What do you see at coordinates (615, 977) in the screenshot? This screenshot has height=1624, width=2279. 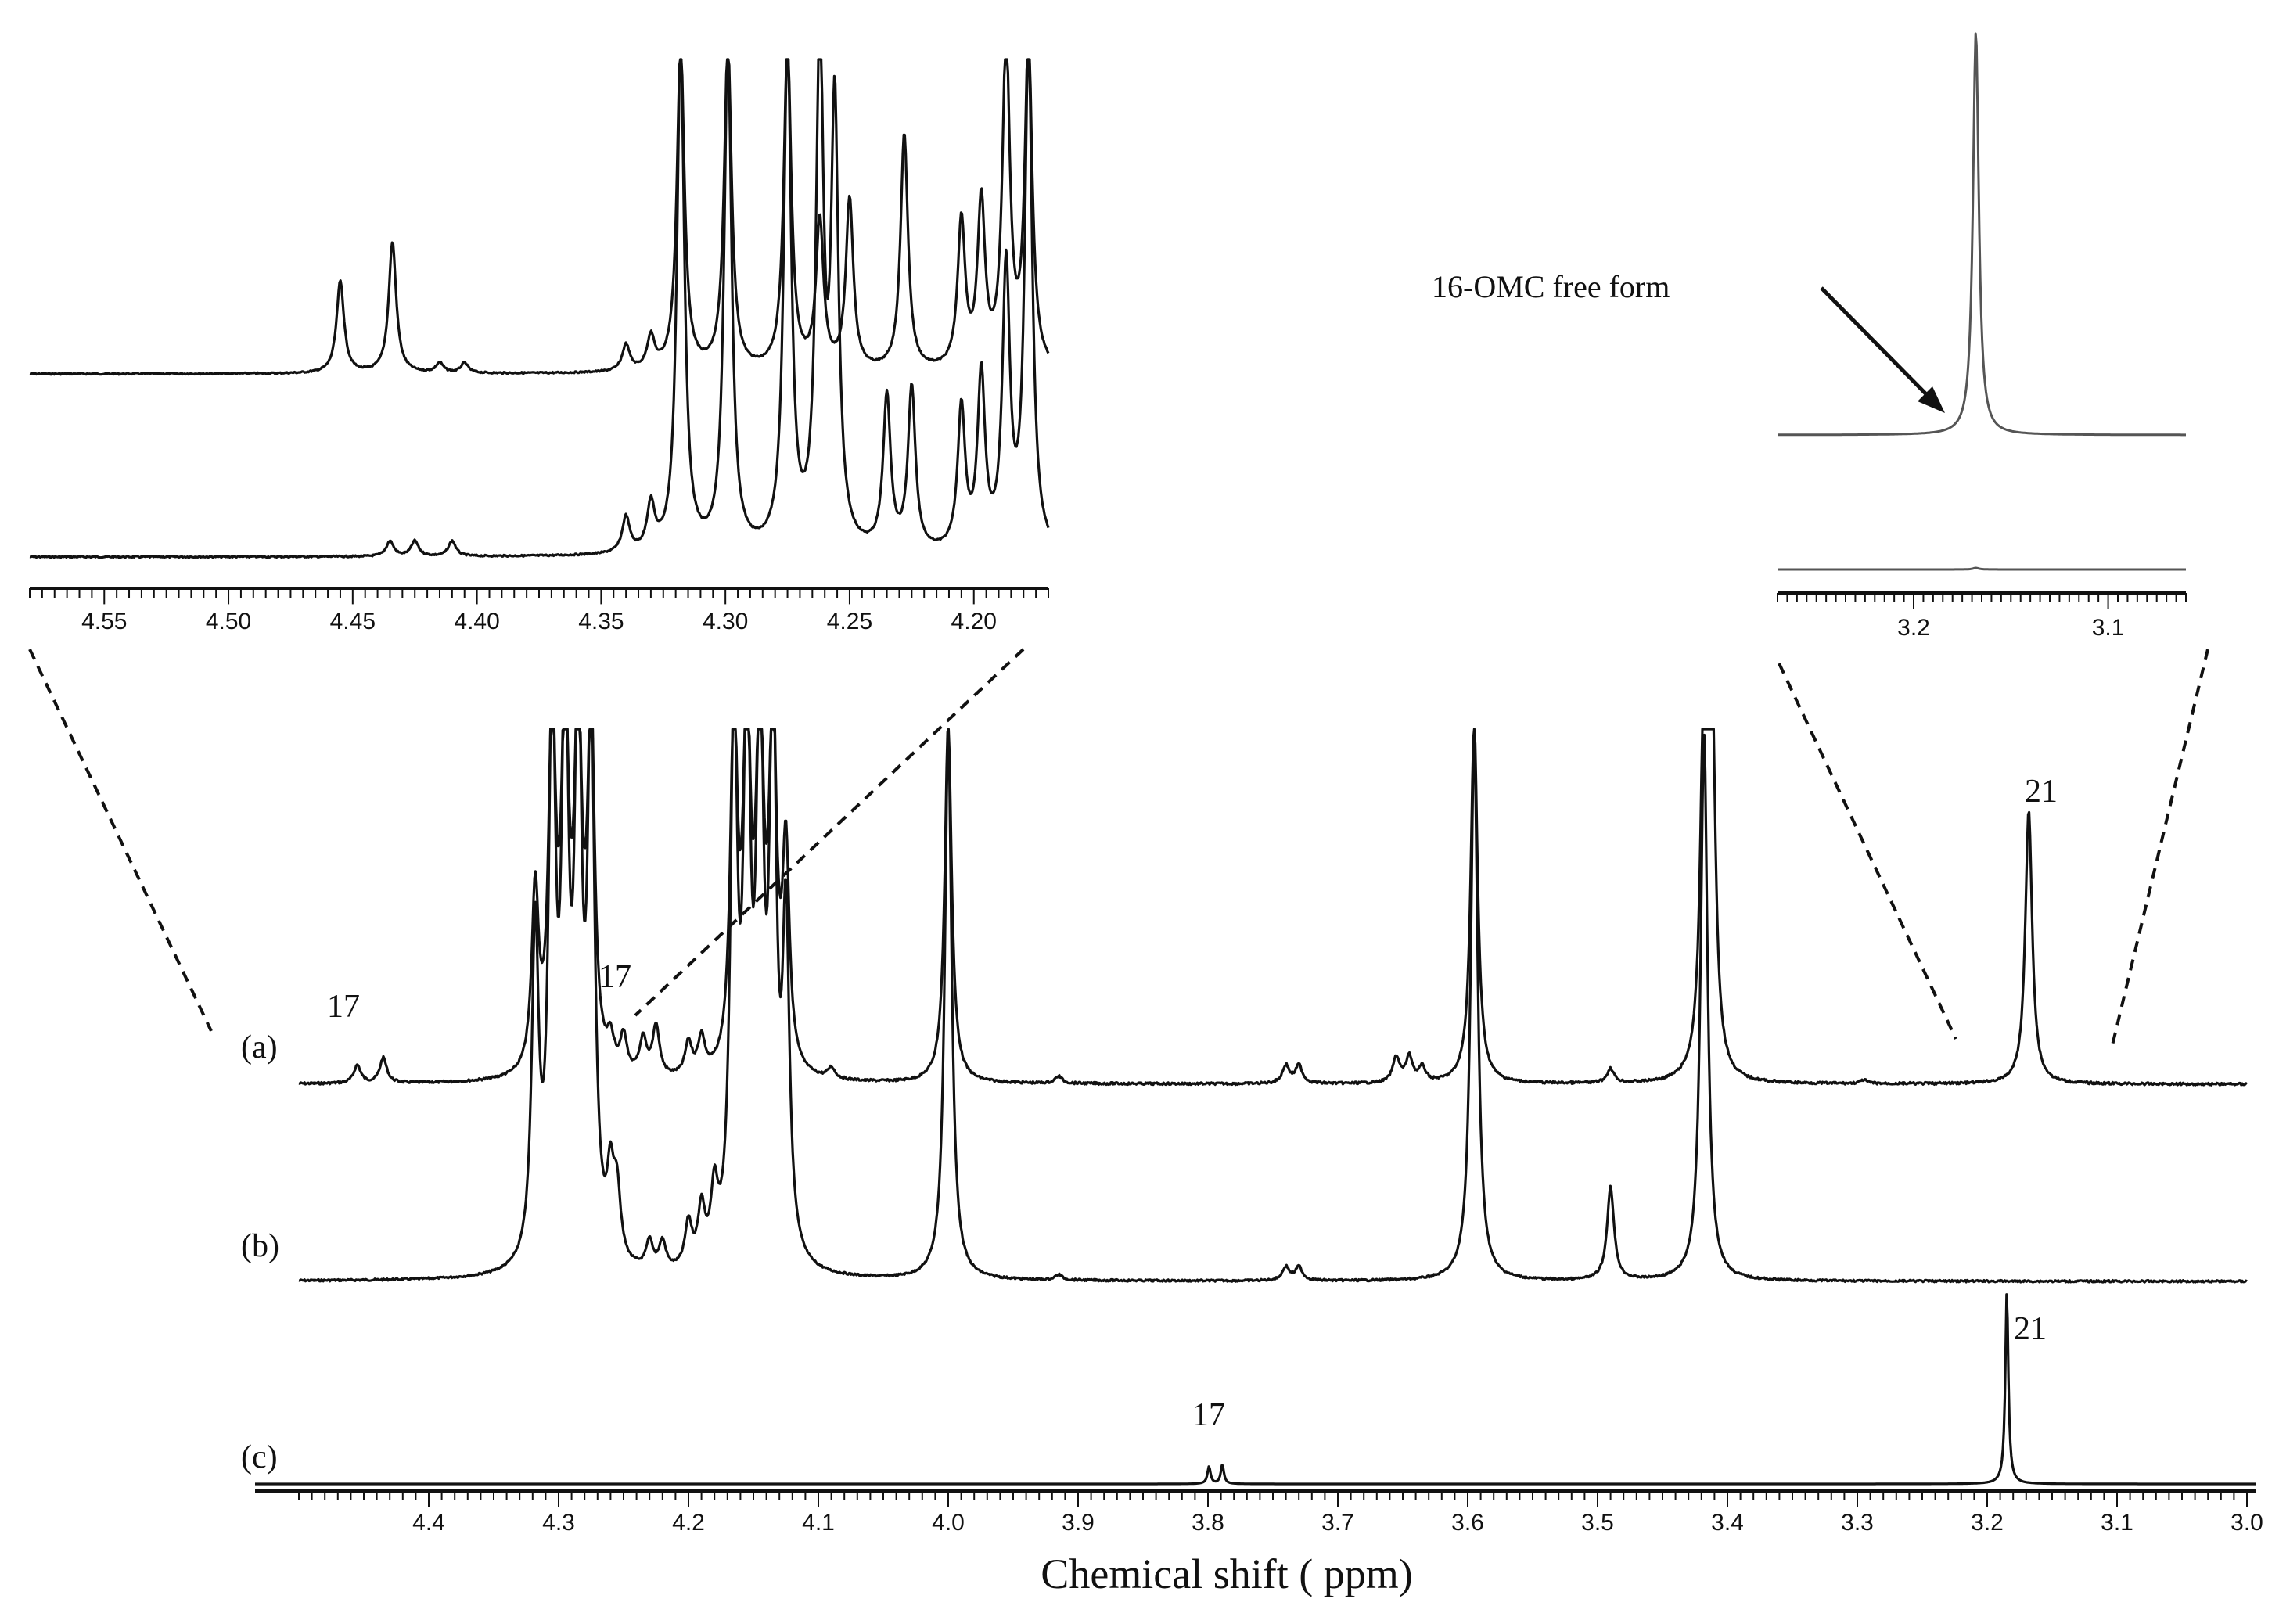 I see `annotation-17-a2: 17` at bounding box center [615, 977].